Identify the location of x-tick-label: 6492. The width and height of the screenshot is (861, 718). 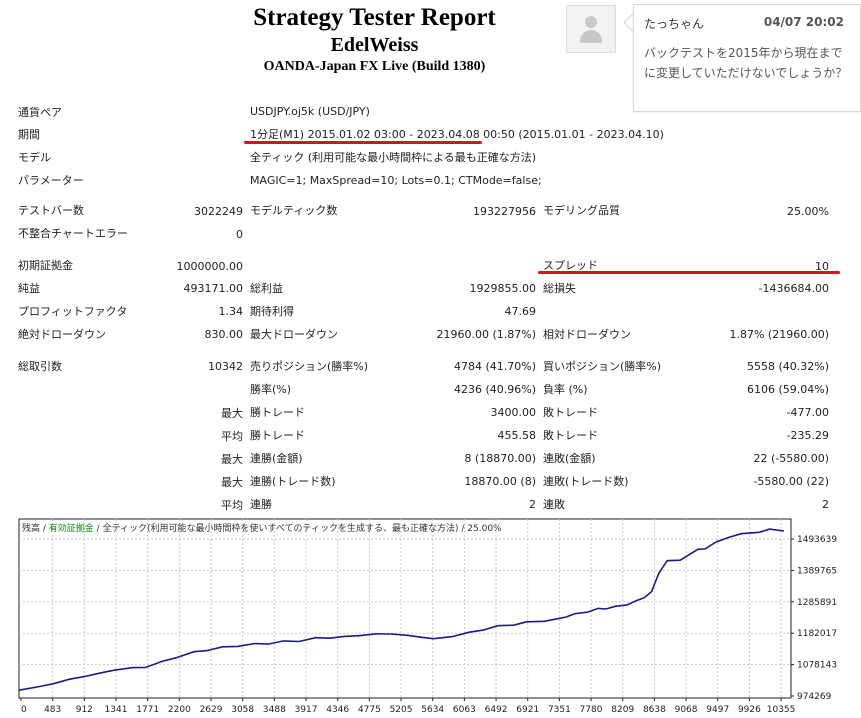
(496, 710).